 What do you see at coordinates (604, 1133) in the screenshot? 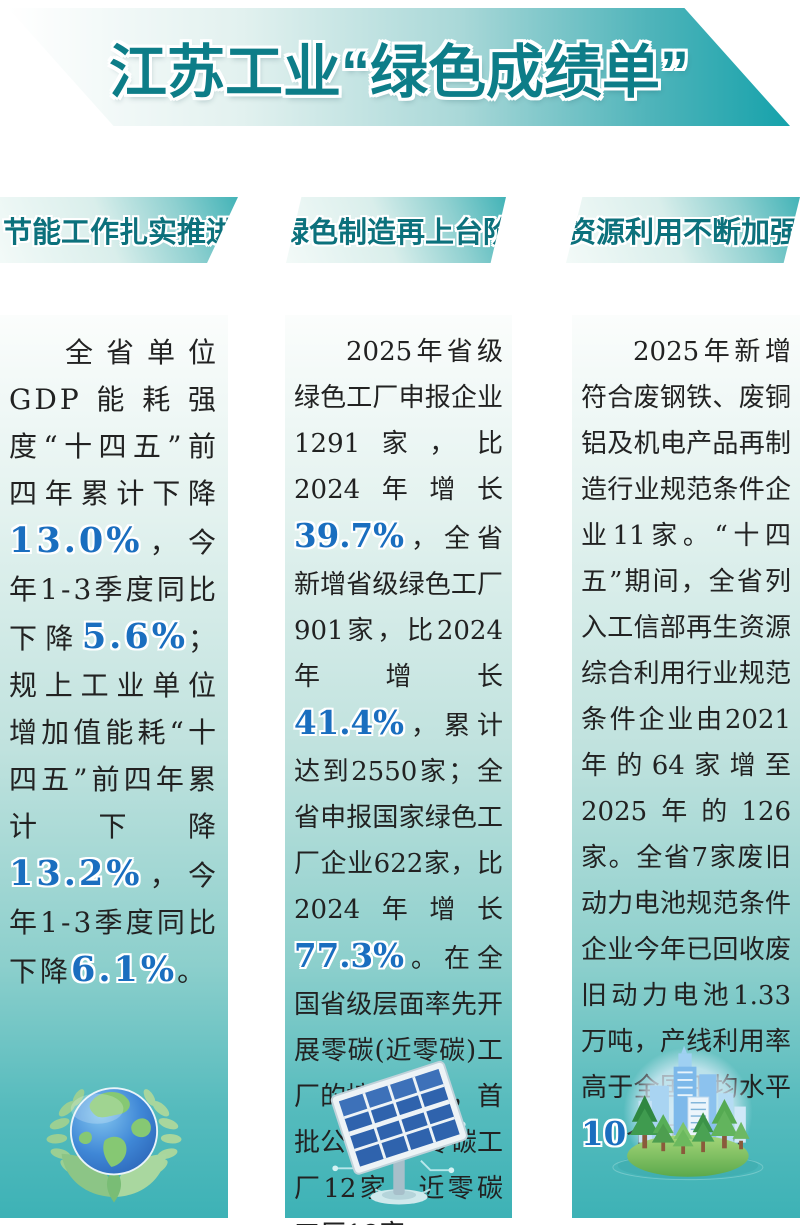
I see `highlight-number: 10` at bounding box center [604, 1133].